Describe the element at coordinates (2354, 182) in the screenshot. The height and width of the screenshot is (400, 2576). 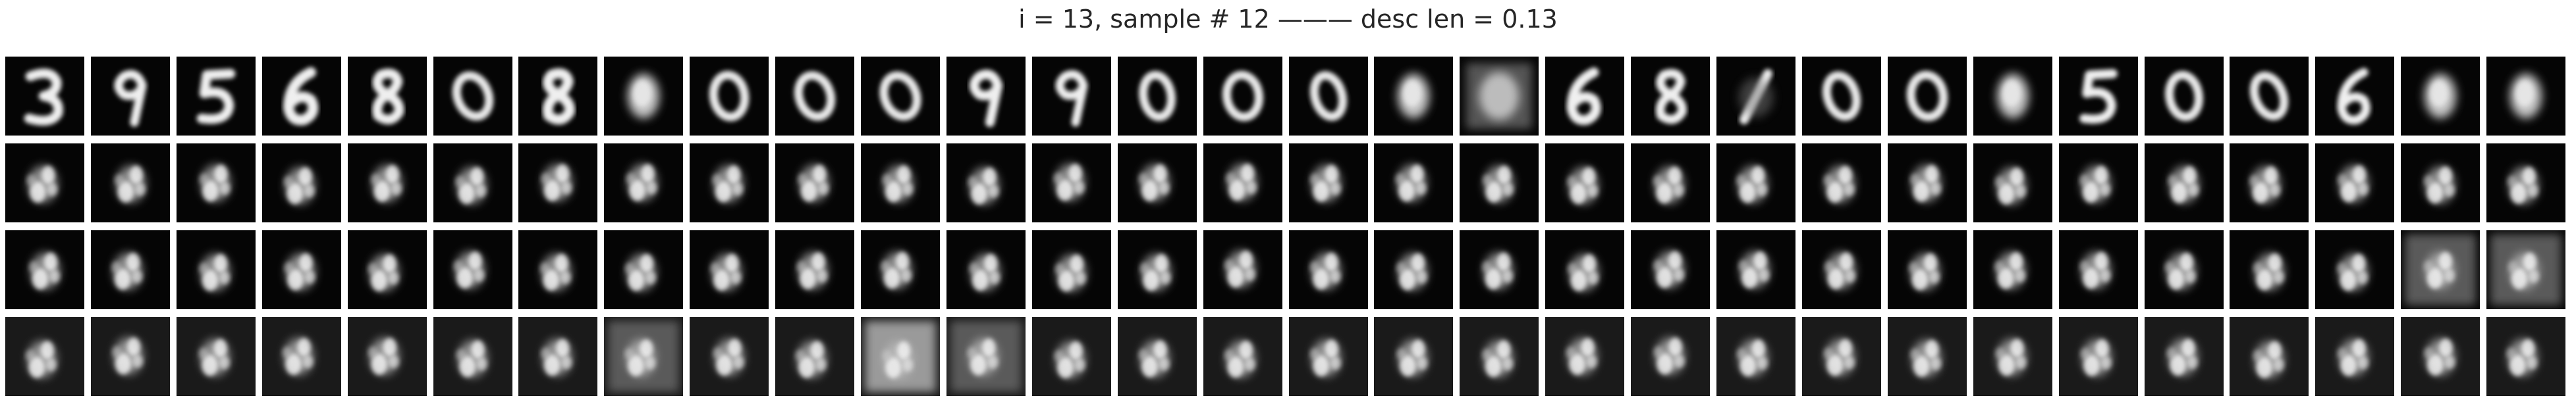
I see `sample-tile-r2-c28` at that location.